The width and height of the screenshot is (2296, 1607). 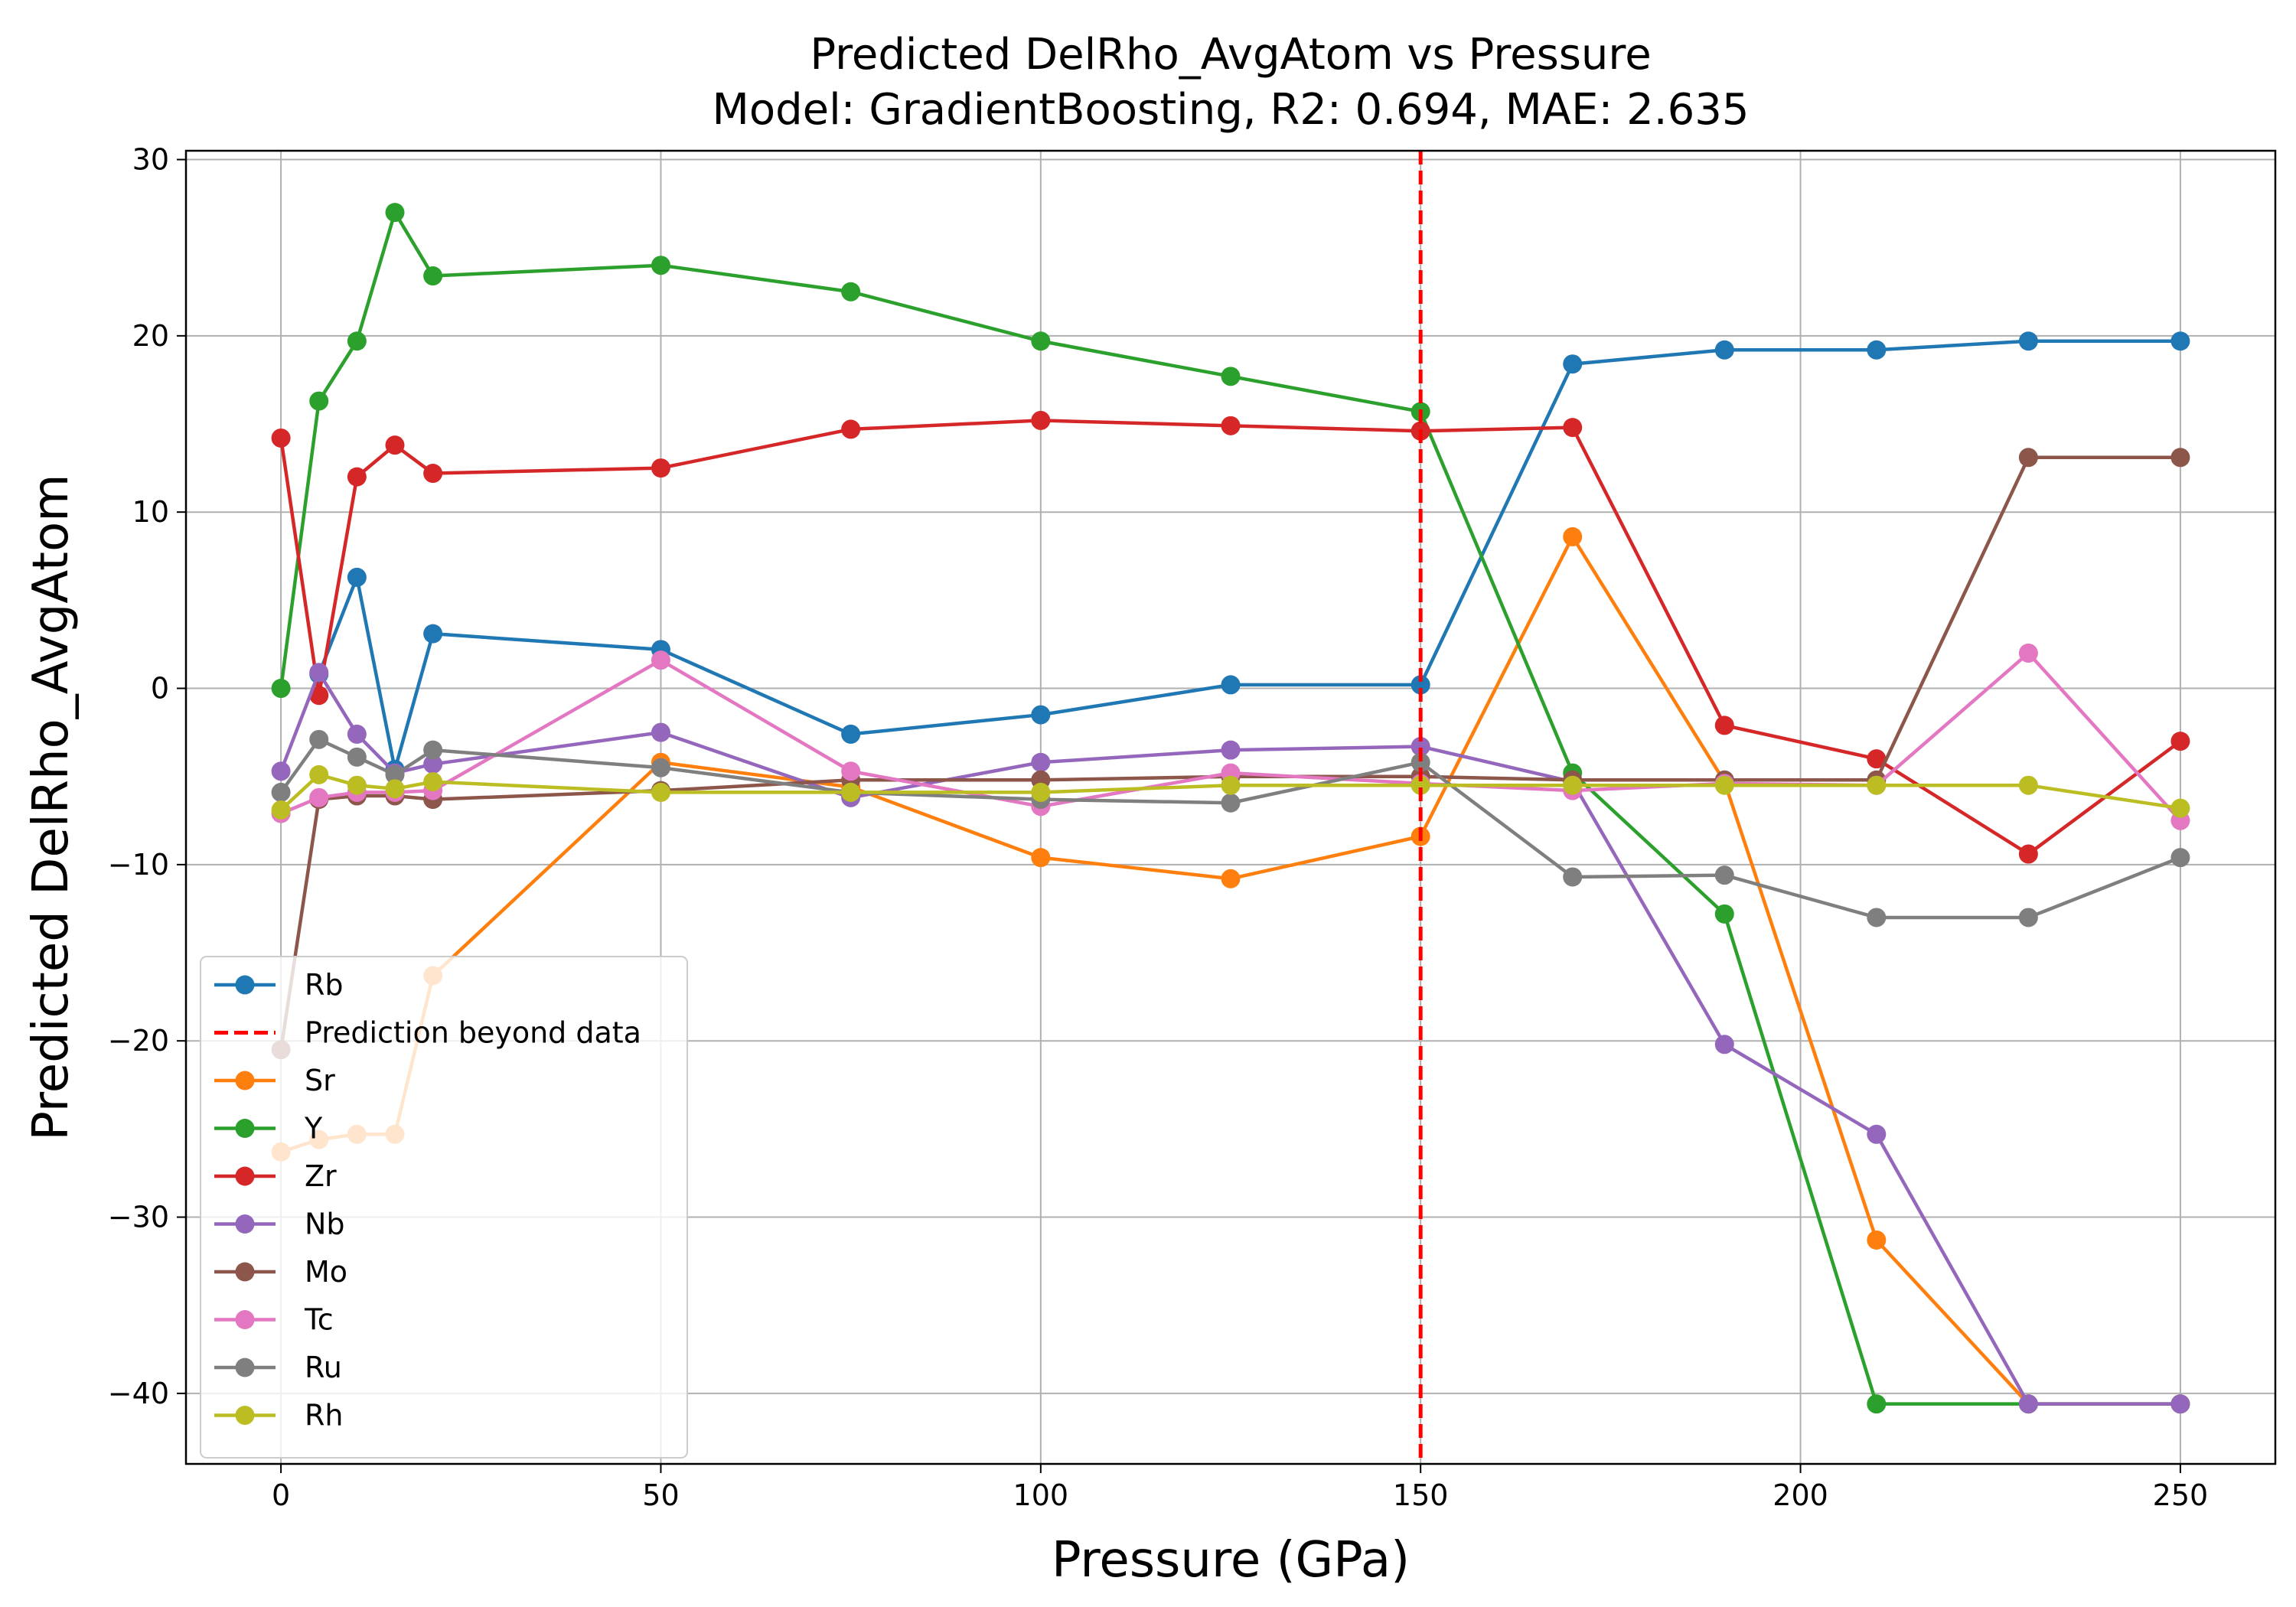 I want to click on x-tick-label: 0, so click(x=281, y=1495).